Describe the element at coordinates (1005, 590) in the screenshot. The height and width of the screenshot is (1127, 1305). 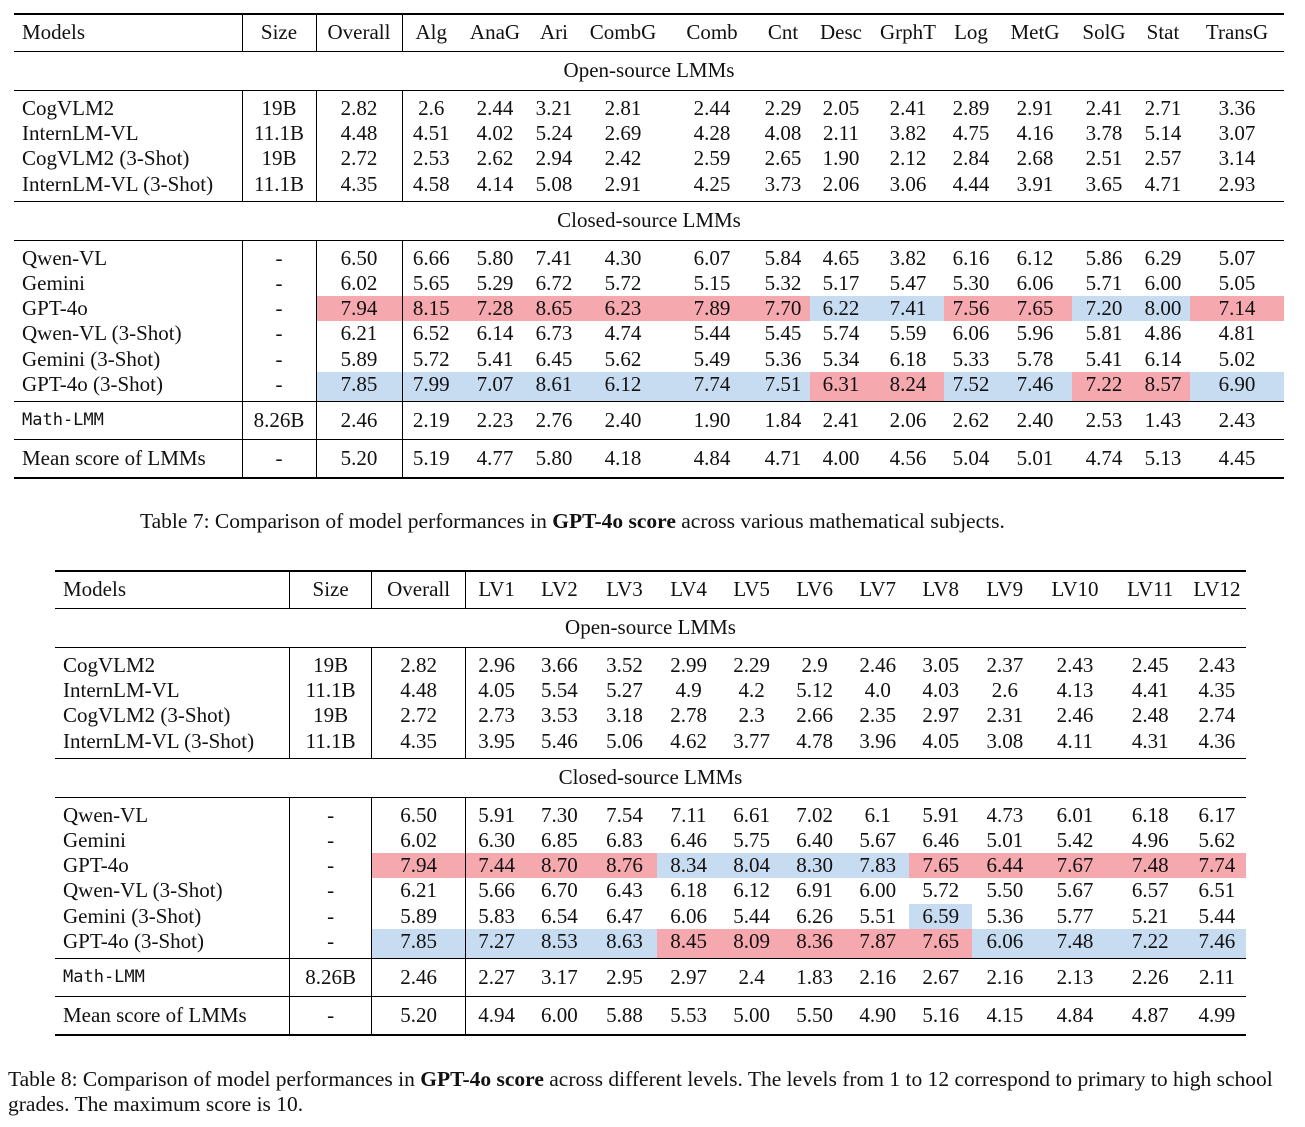
I see `column-header: LV9` at that location.